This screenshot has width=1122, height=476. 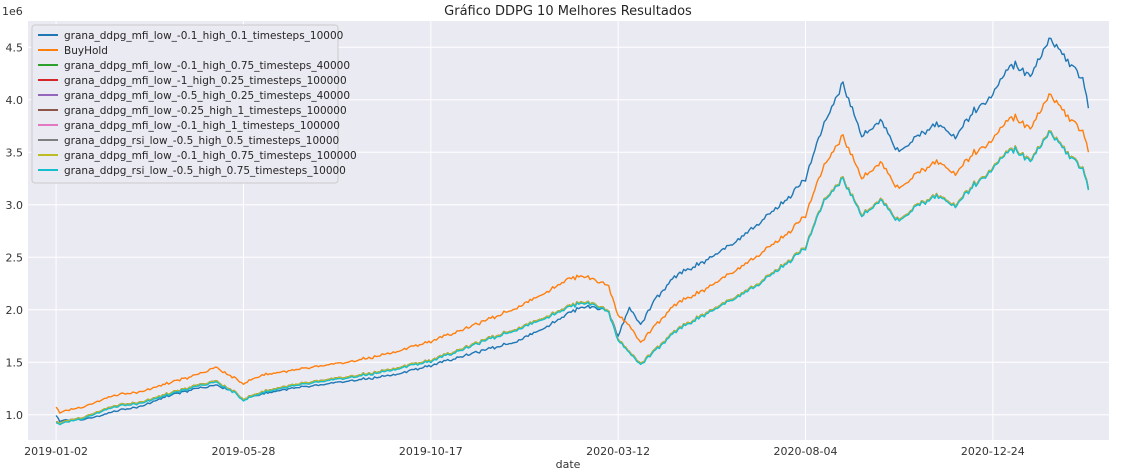 What do you see at coordinates (993, 451) in the screenshot?
I see `x-tick-label: 2020-12-24` at bounding box center [993, 451].